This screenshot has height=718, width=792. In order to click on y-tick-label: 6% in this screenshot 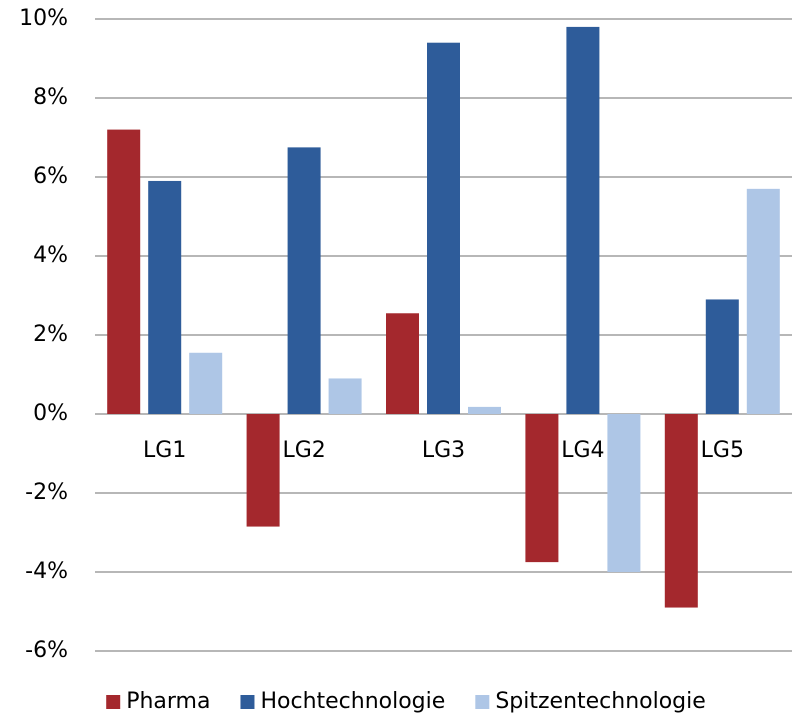, I will do `click(50, 176)`.